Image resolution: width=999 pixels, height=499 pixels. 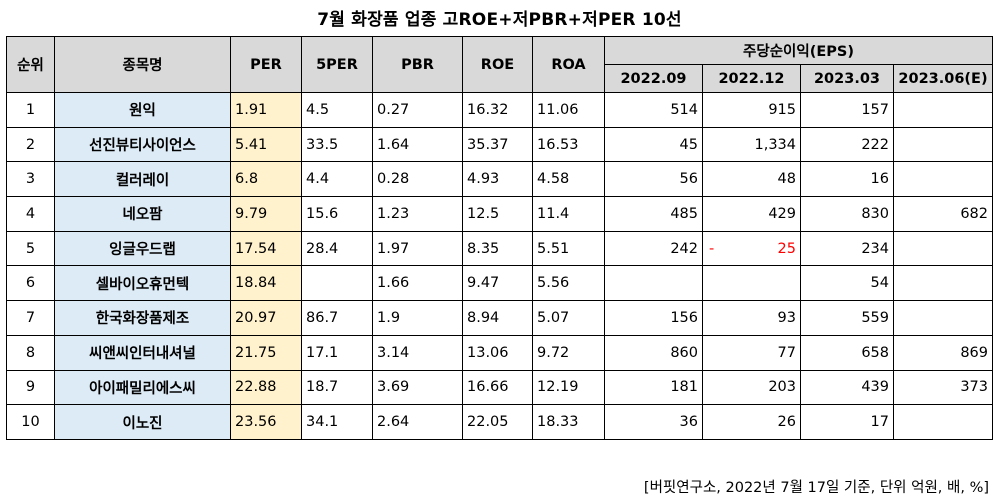 What do you see at coordinates (847, 318) in the screenshot?
I see `eps-cell: 559` at bounding box center [847, 318].